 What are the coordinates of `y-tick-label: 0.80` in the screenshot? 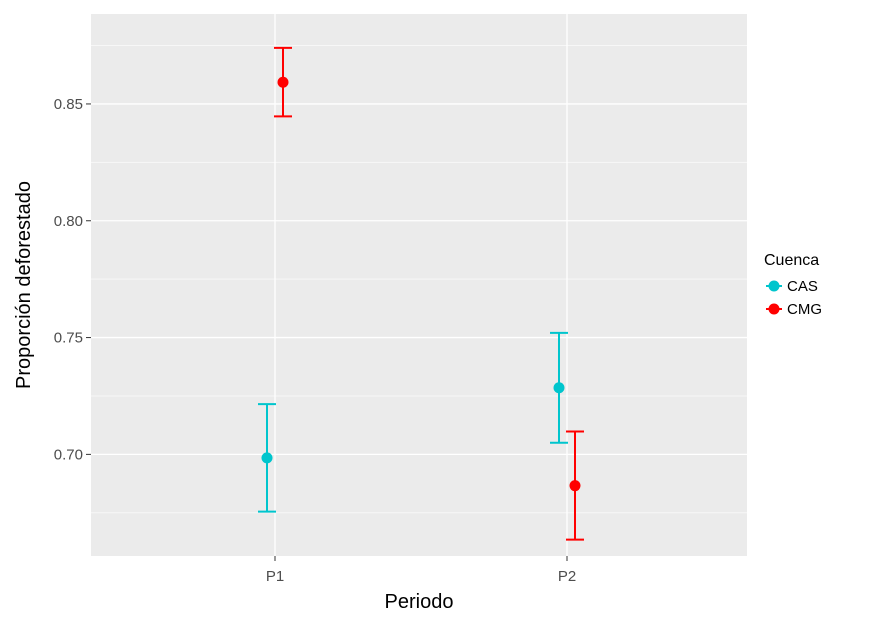 It's located at (68, 221).